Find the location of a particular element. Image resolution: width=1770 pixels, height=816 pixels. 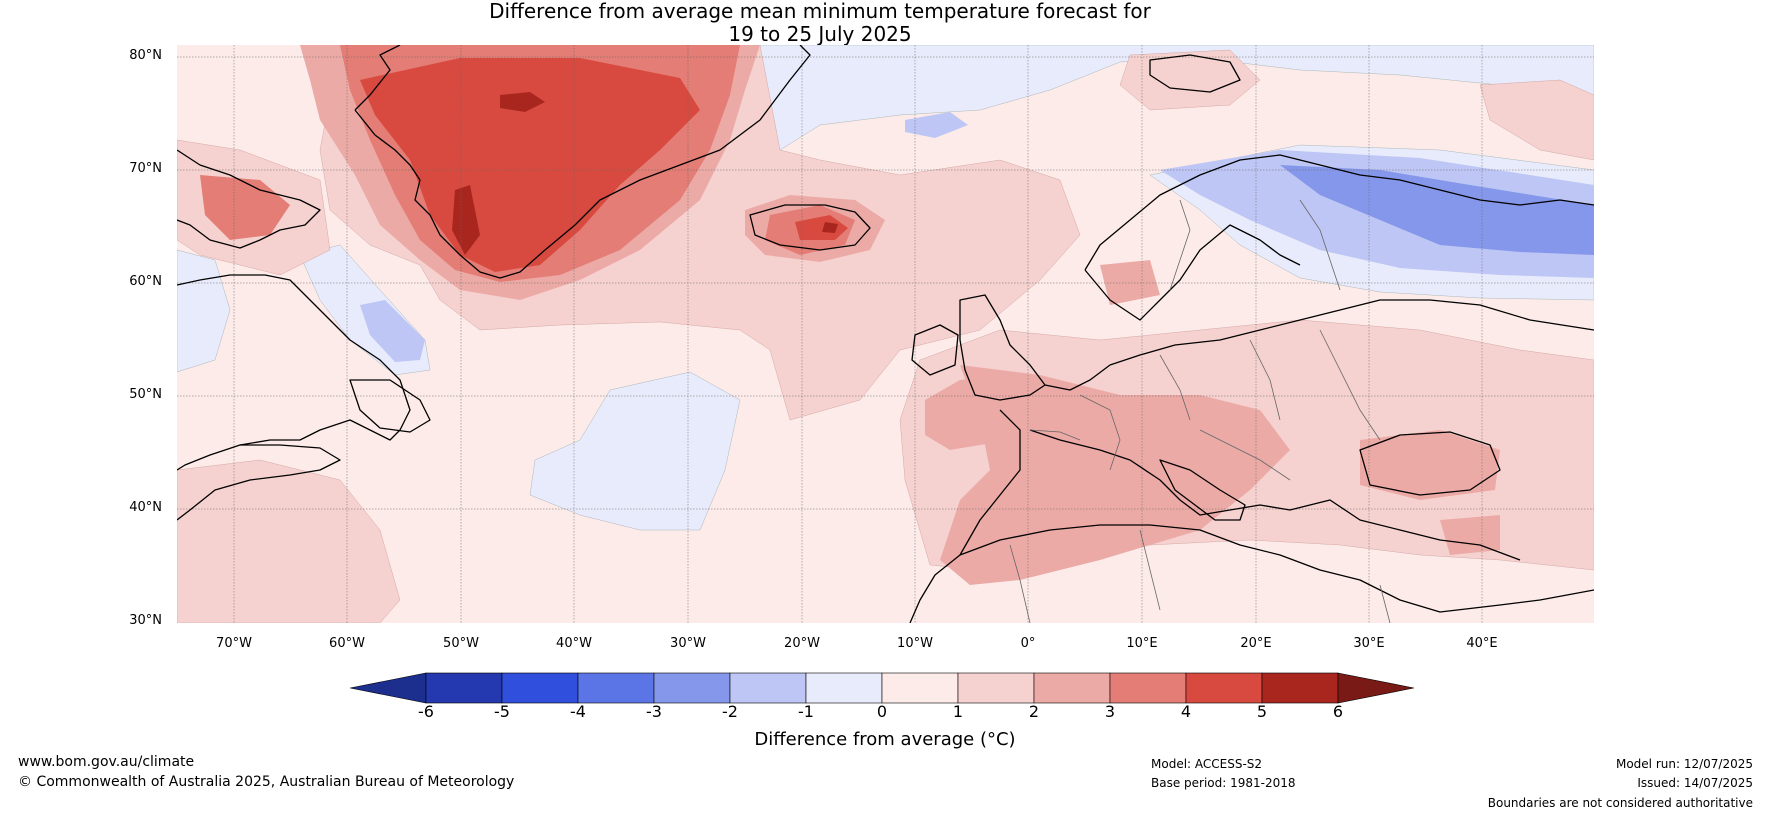

lat-tick-label: 30°N is located at coordinates (145, 620).